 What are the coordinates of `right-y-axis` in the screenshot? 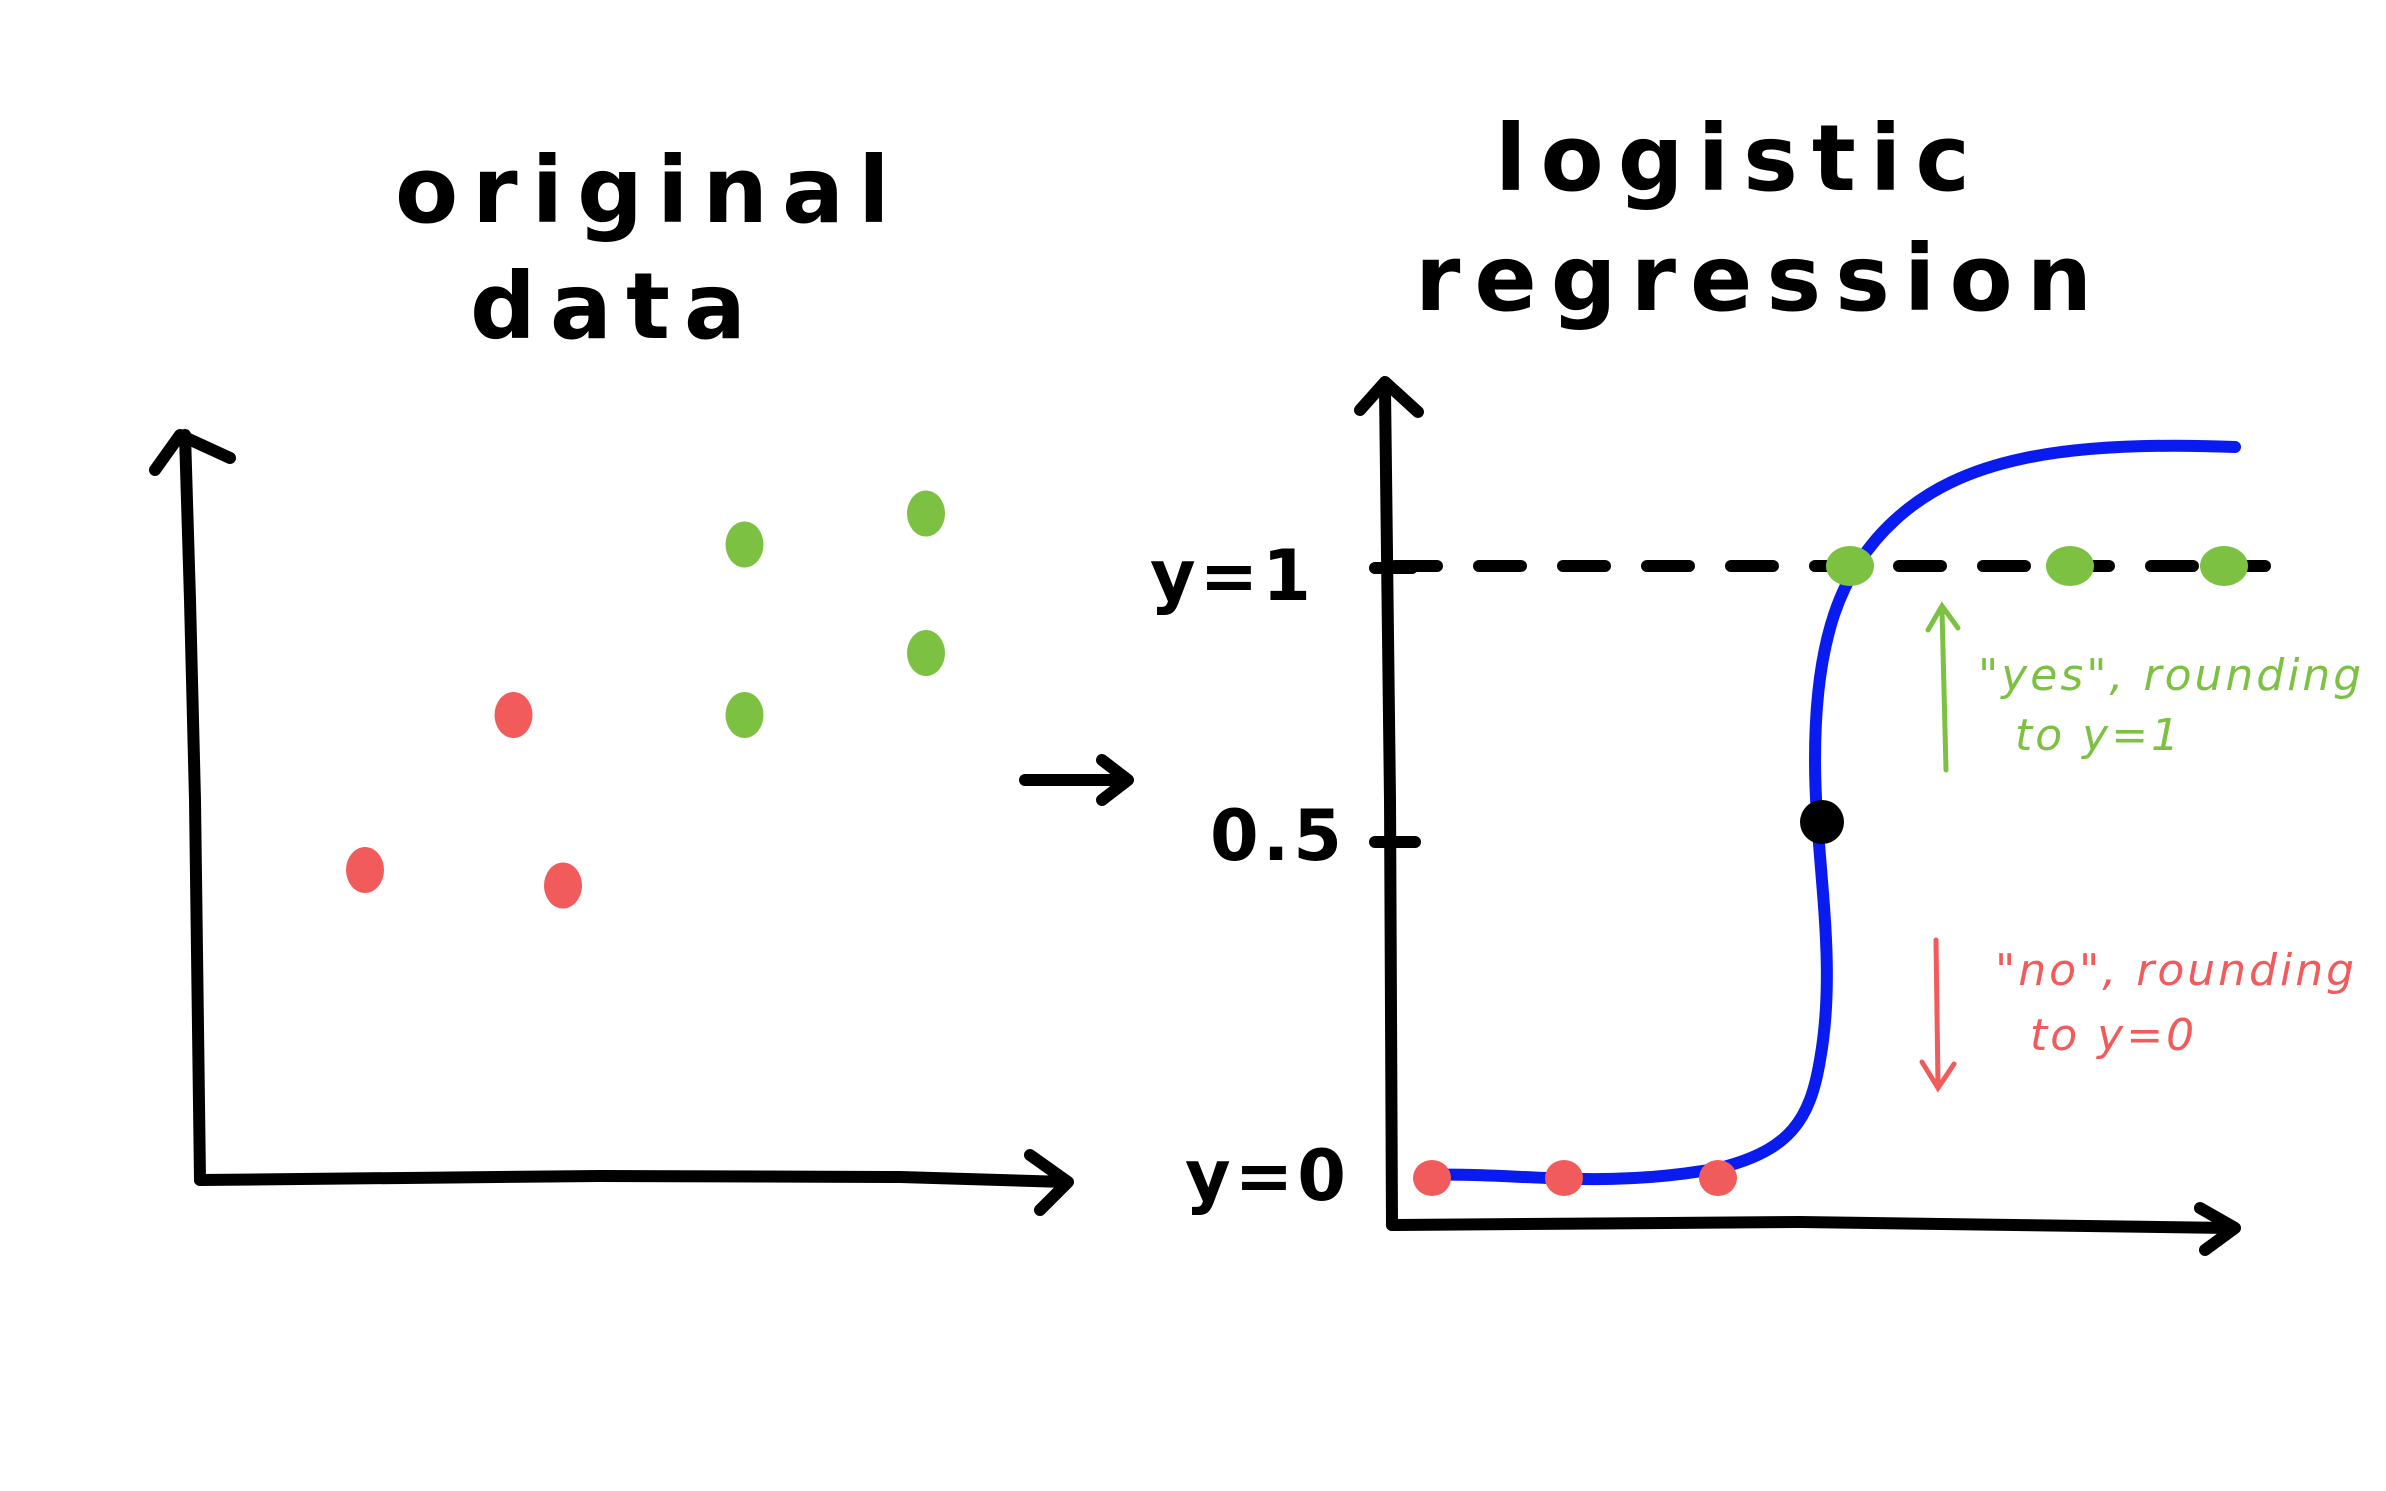 It's located at (1388, 807).